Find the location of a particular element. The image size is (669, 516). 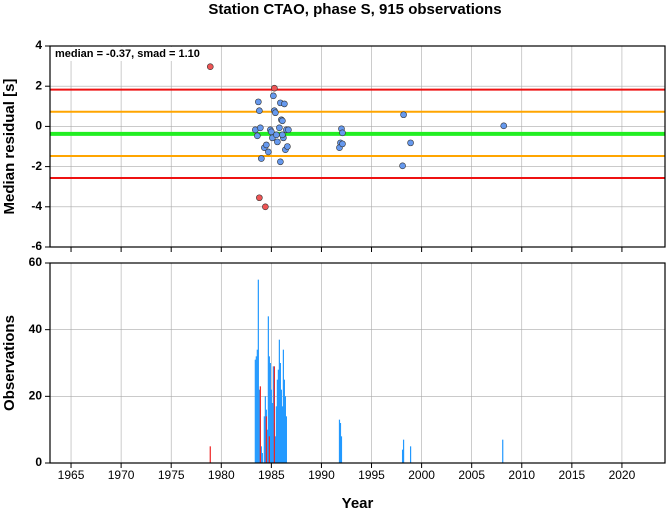

y-axis-label: Observations is located at coordinates (9, 363).